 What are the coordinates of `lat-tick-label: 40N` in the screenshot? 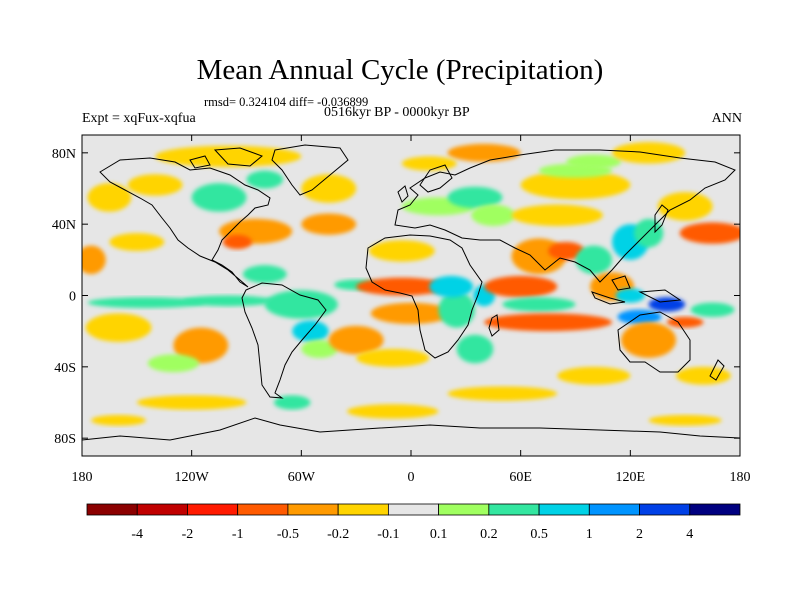 It's located at (64, 225).